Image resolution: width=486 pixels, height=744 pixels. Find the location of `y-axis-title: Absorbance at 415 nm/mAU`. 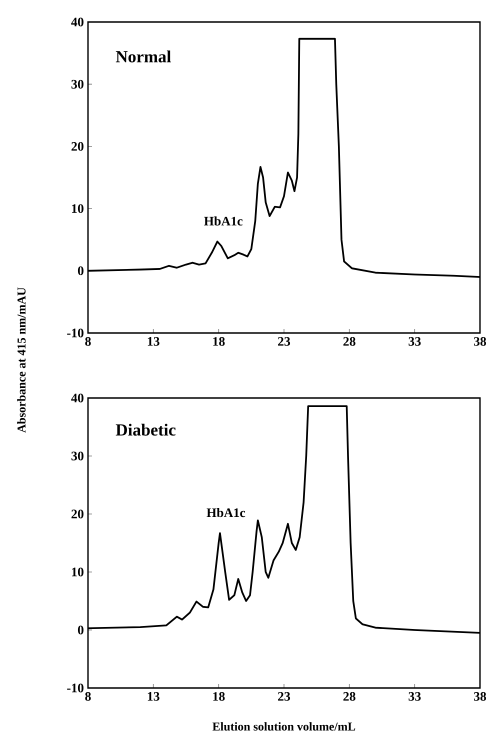

y-axis-title: Absorbance at 415 nm/mAU is located at coordinates (21, 360).